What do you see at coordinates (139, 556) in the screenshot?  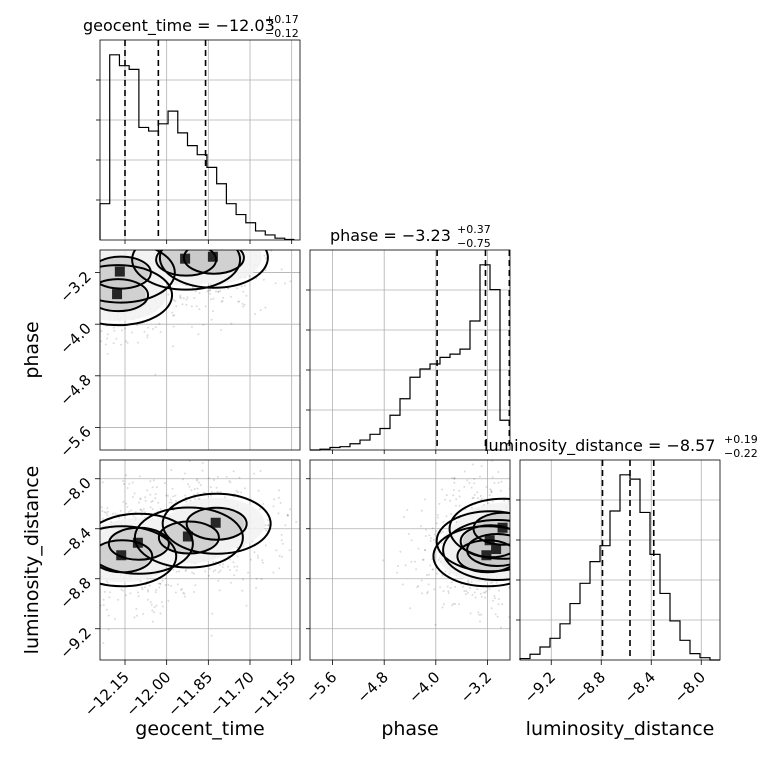 I see `contour-outer` at bounding box center [139, 556].